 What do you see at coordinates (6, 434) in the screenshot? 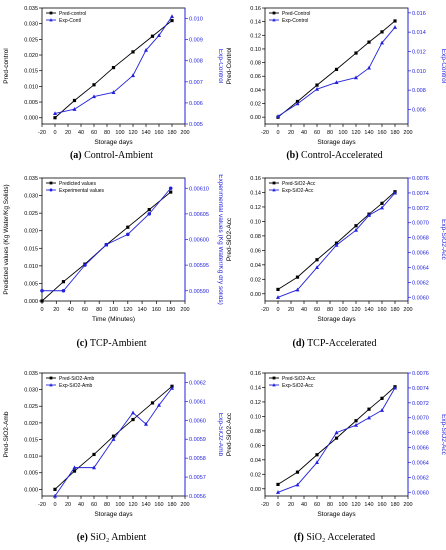
I see `y-axis-label: Pred-SiO2-Amb` at bounding box center [6, 434].